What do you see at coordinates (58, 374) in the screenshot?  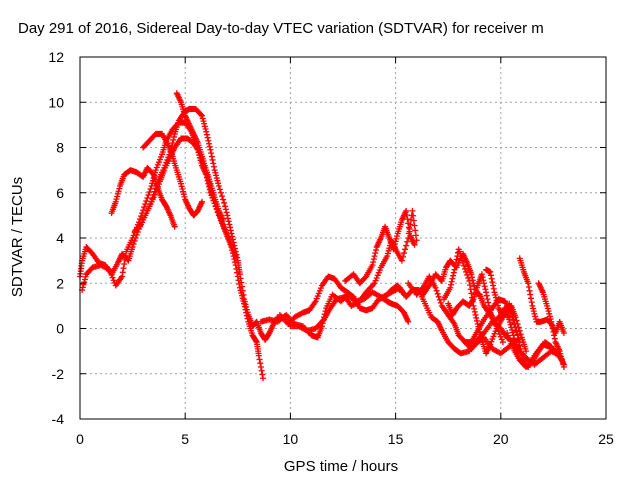 I see `y-tick-label: -2` at bounding box center [58, 374].